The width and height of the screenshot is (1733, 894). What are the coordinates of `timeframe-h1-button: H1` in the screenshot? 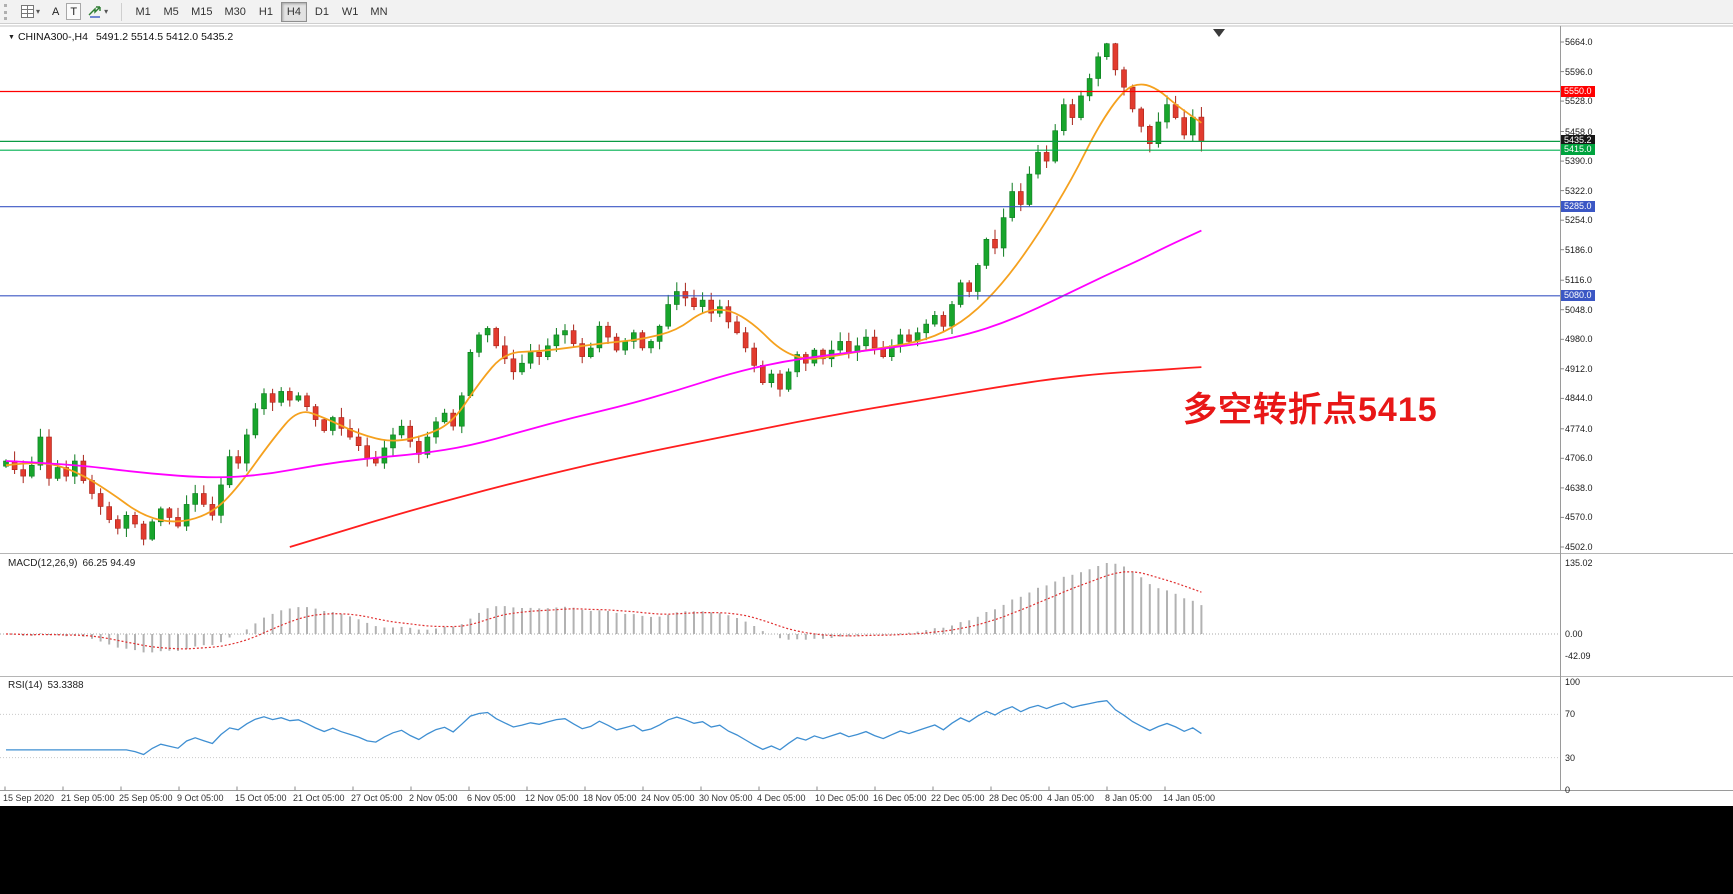 It's located at (266, 12).